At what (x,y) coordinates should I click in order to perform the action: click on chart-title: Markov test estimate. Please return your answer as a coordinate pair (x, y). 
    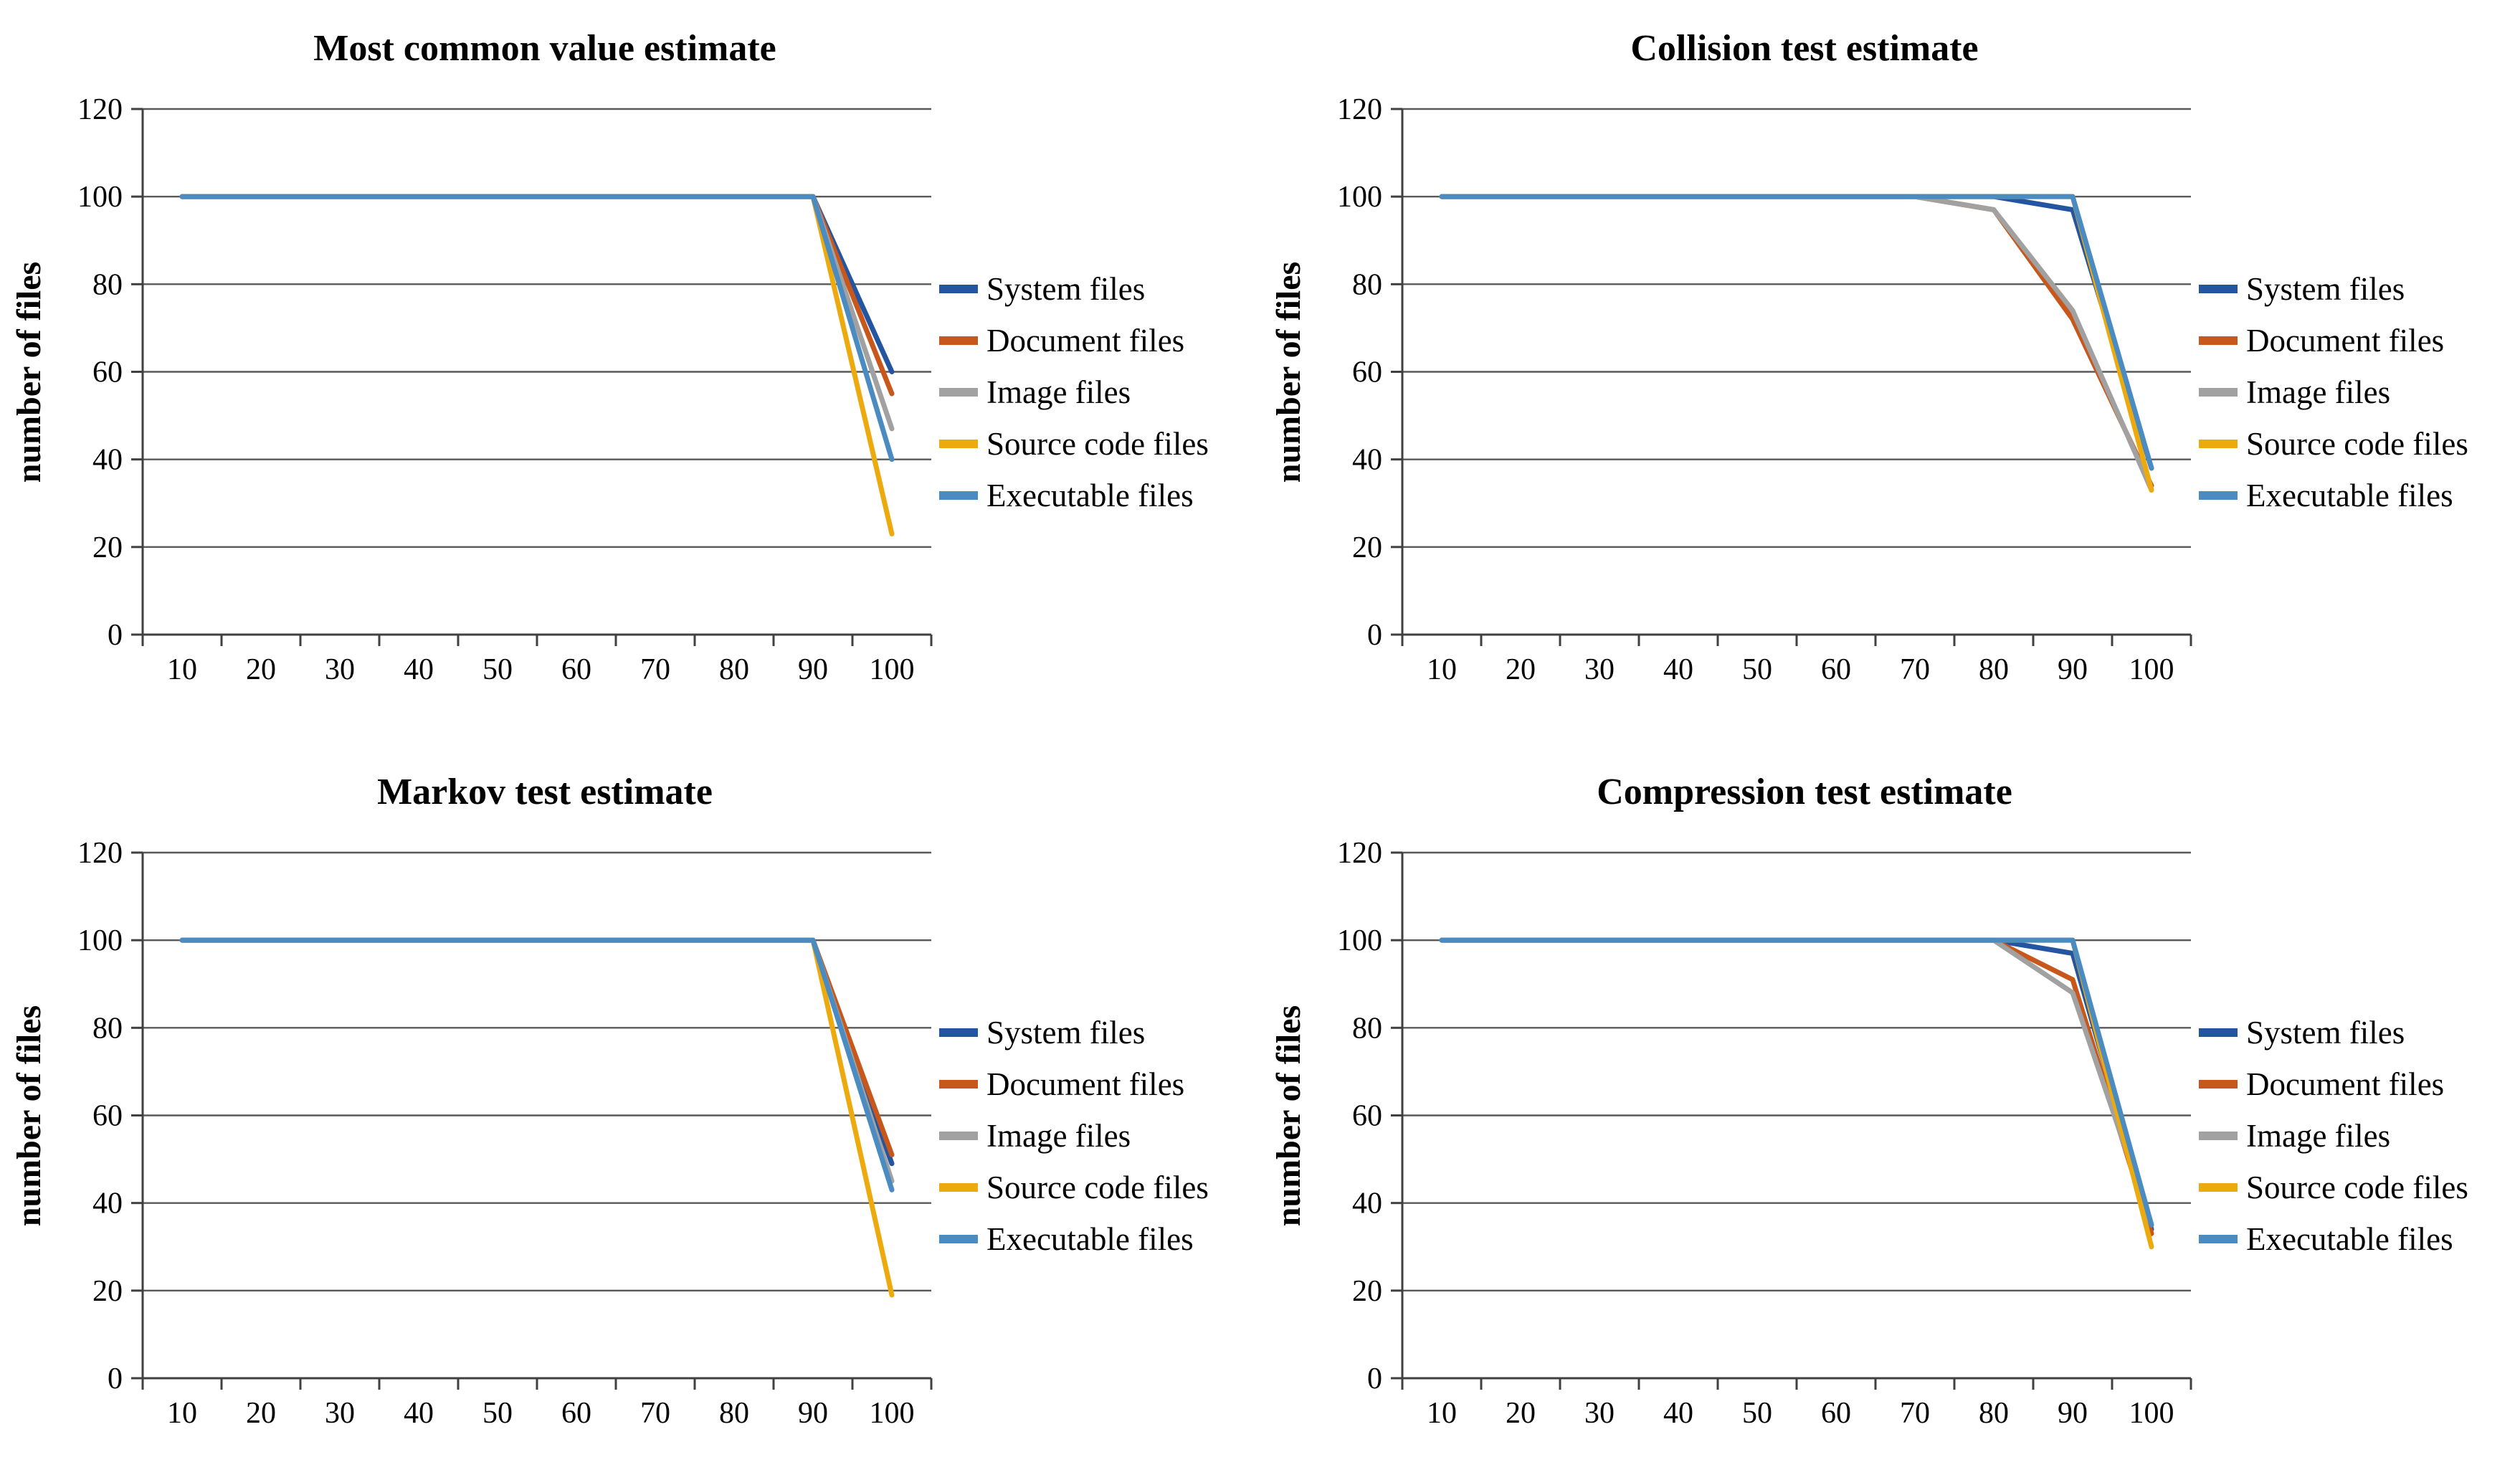
    Looking at the image, I should click on (545, 792).